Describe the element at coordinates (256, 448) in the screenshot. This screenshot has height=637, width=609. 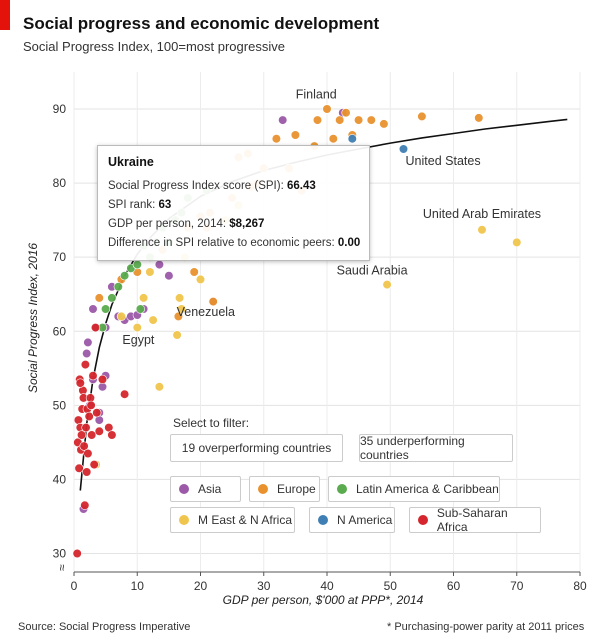
I see `filter-overperforming-button: 19 overperforming countries` at that location.